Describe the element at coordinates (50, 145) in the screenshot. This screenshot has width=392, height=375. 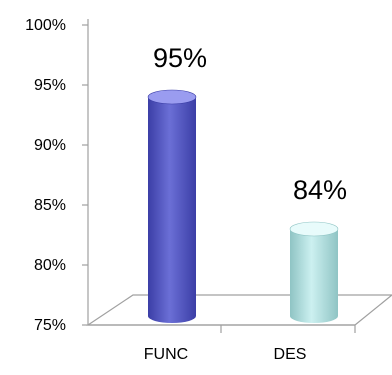
I see `y-tick-label: 90%` at that location.